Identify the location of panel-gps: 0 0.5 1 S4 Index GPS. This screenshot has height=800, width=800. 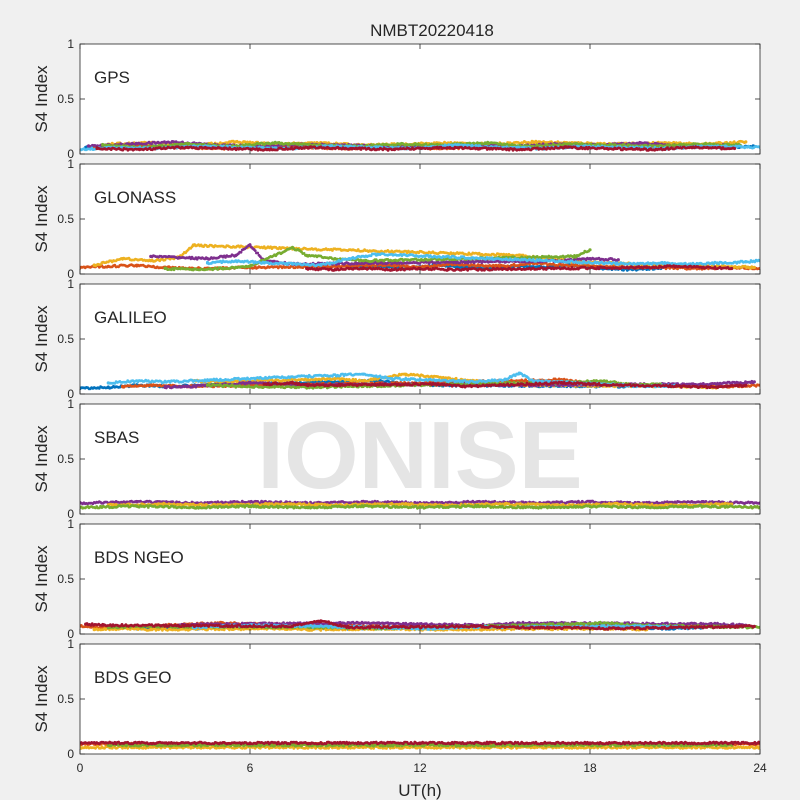
(396, 99).